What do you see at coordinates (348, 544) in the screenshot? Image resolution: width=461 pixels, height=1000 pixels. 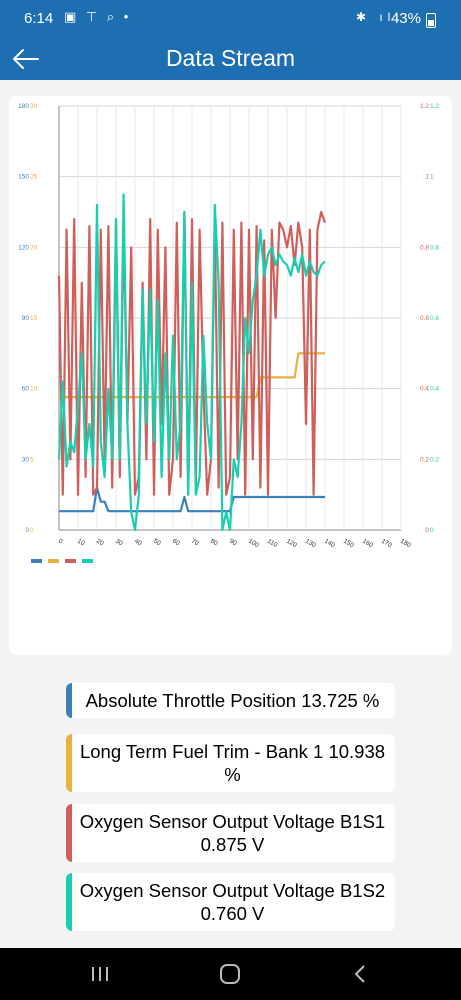 I see `x-tick-label: 150` at bounding box center [348, 544].